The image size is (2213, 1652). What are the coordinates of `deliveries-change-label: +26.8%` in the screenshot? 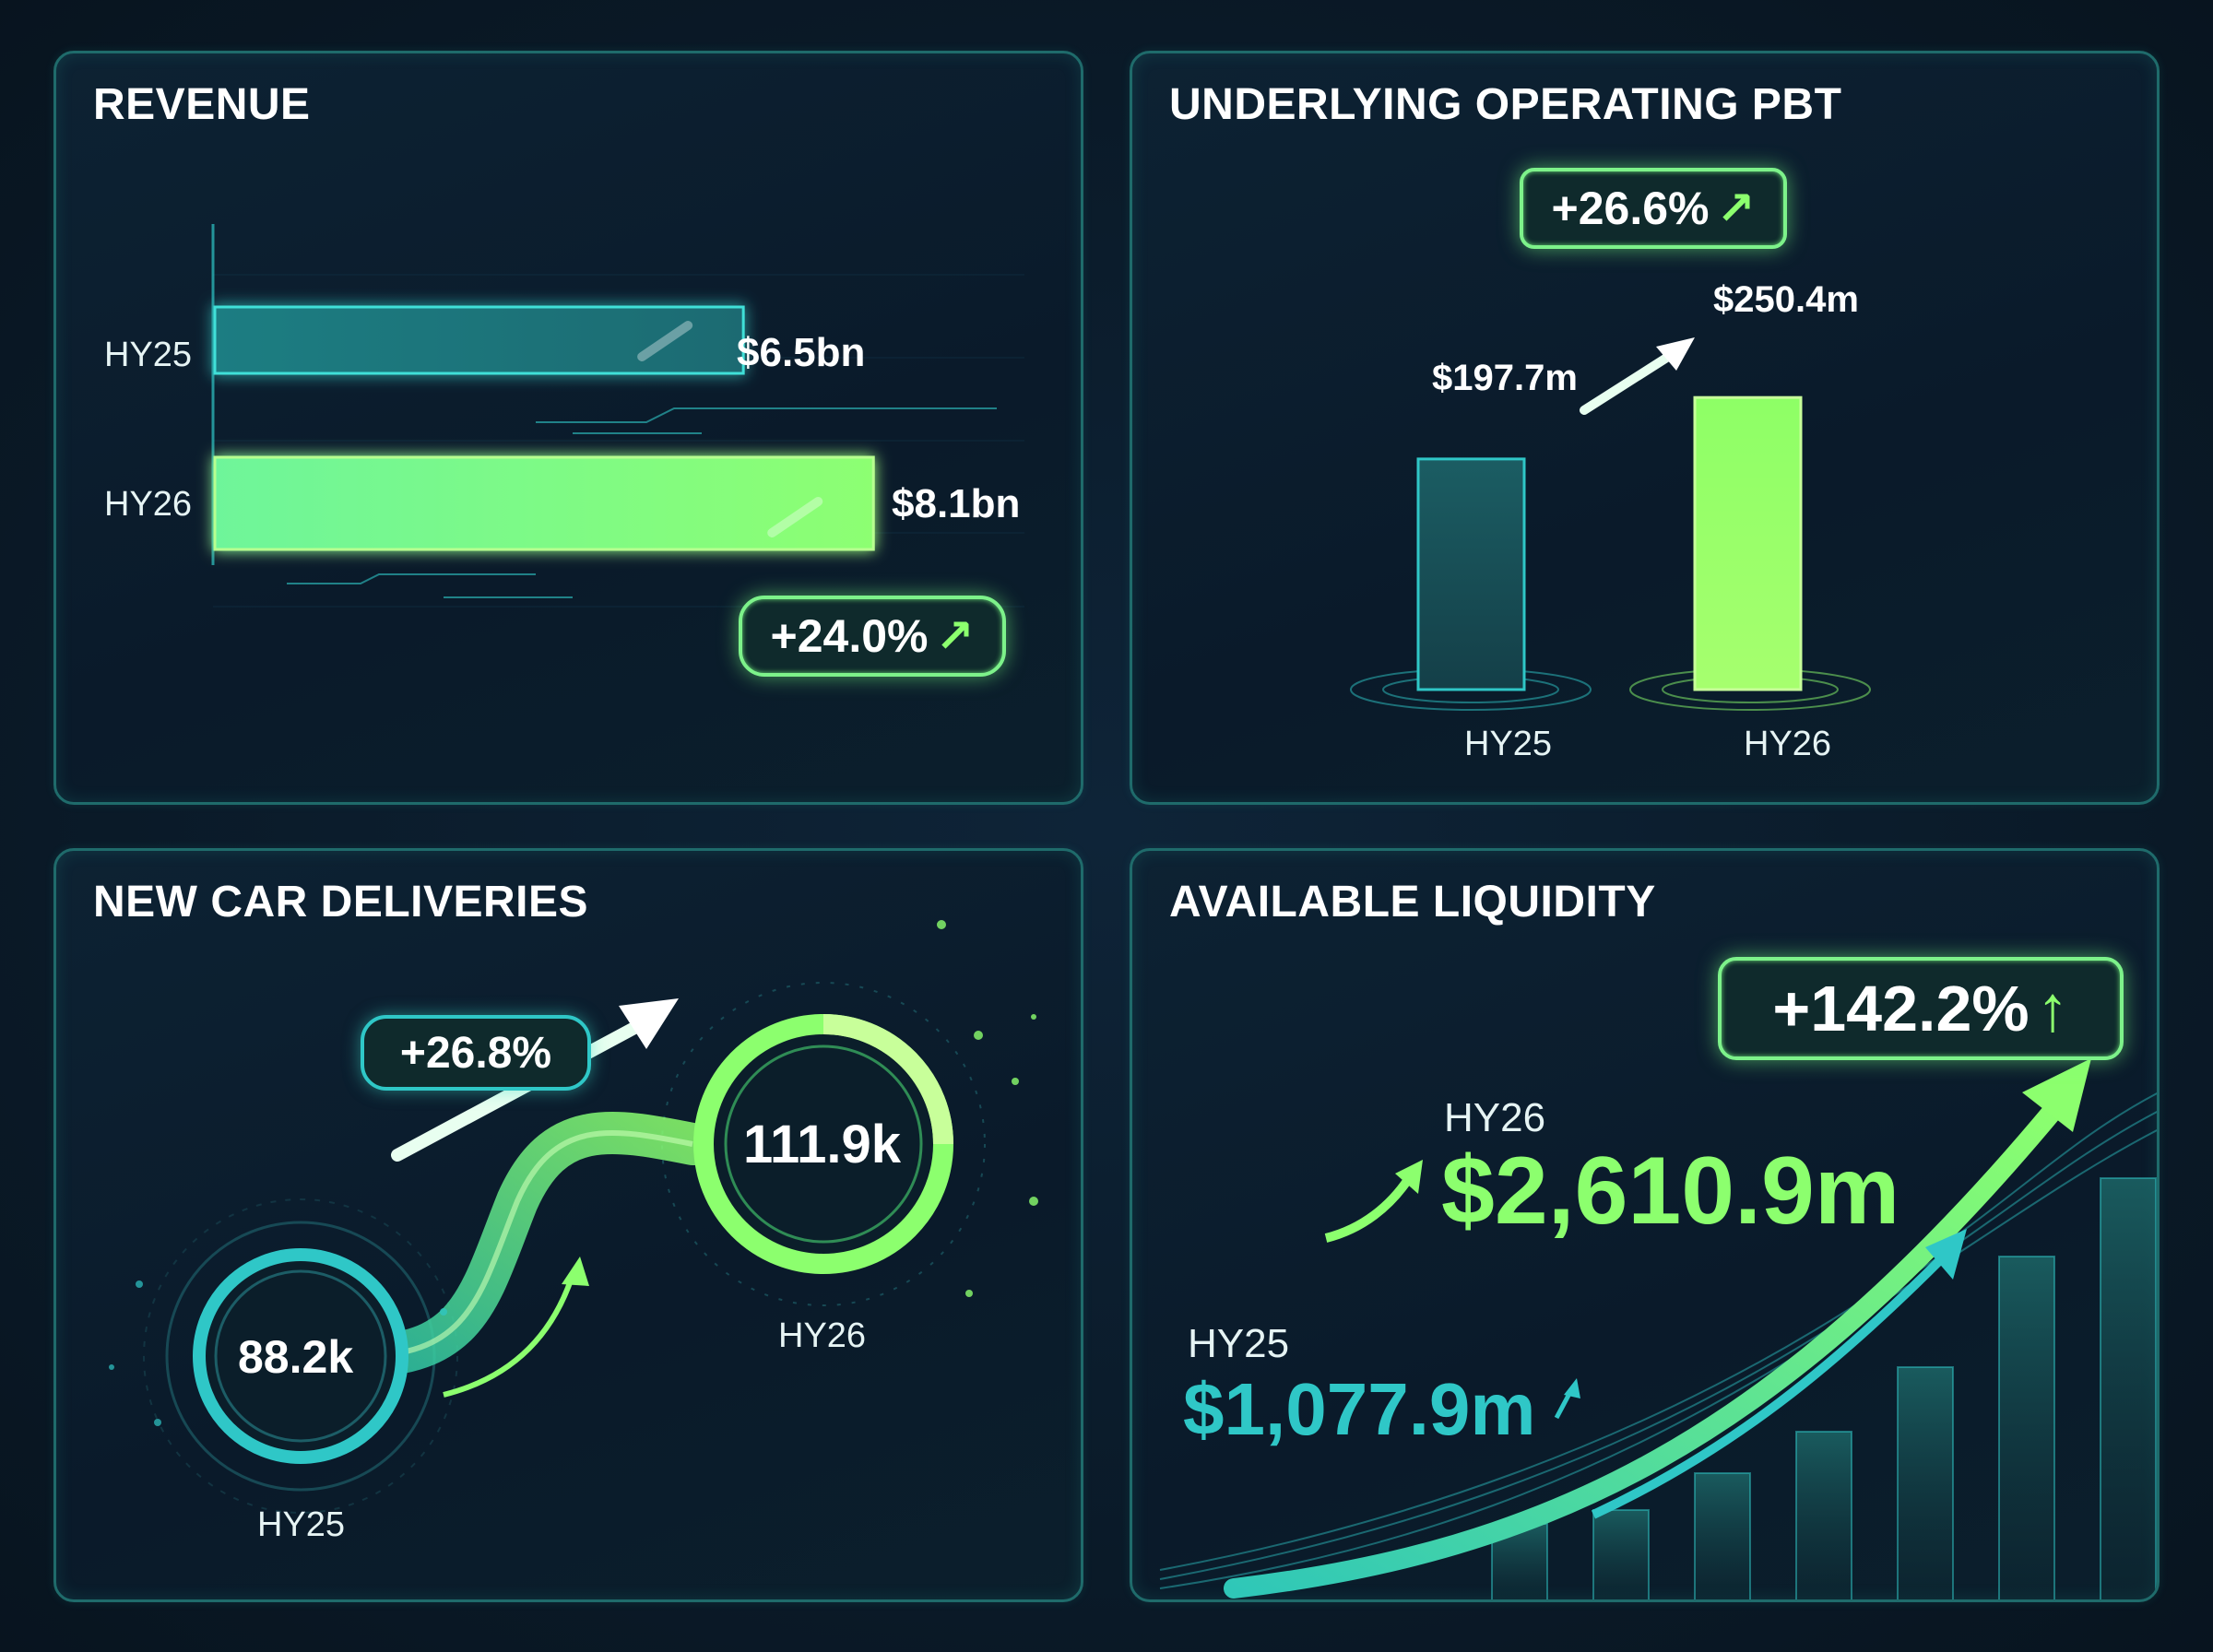 It's located at (475, 1053).